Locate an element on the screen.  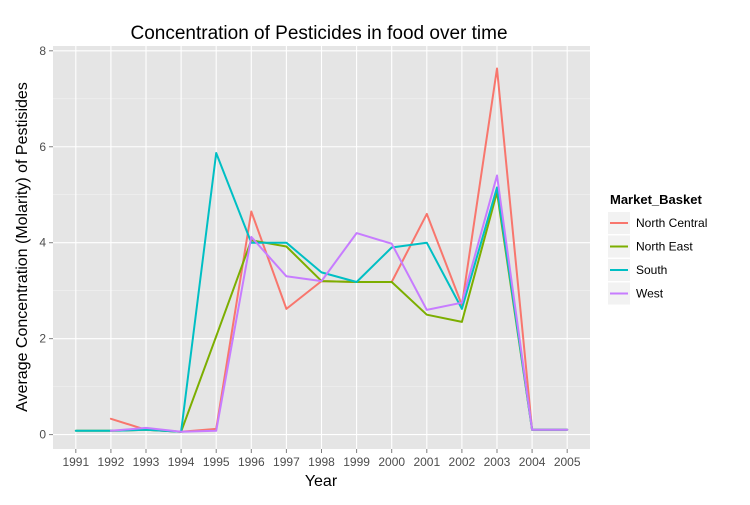
y-tick-label: 0 is located at coordinates (42, 435).